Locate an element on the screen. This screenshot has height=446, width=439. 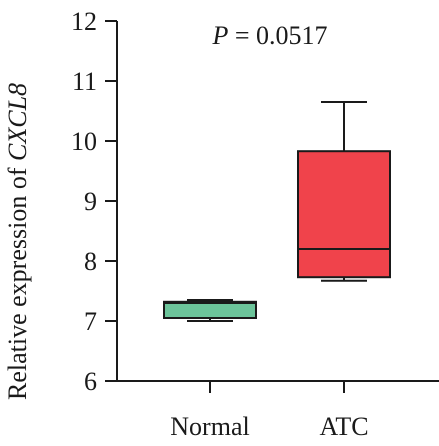
y-tick-label: 11 is located at coordinates (84, 81).